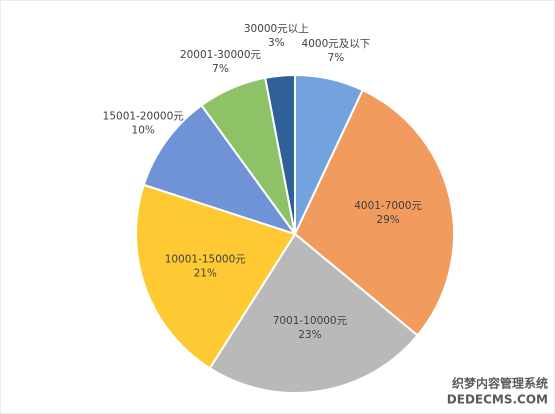 The height and width of the screenshot is (414, 555). What do you see at coordinates (497, 400) in the screenshot?
I see `watermark: DEDECMS.COM` at bounding box center [497, 400].